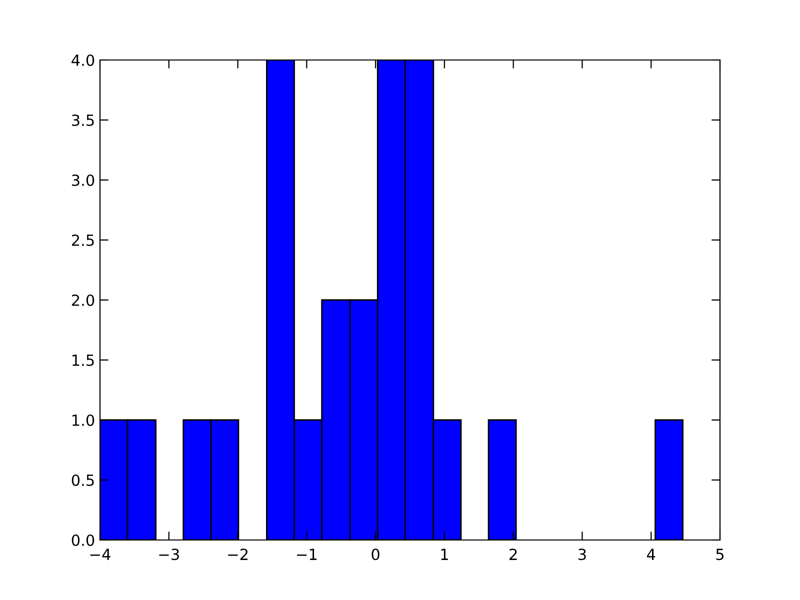  I want to click on x-tick-label: −4, so click(100, 554).